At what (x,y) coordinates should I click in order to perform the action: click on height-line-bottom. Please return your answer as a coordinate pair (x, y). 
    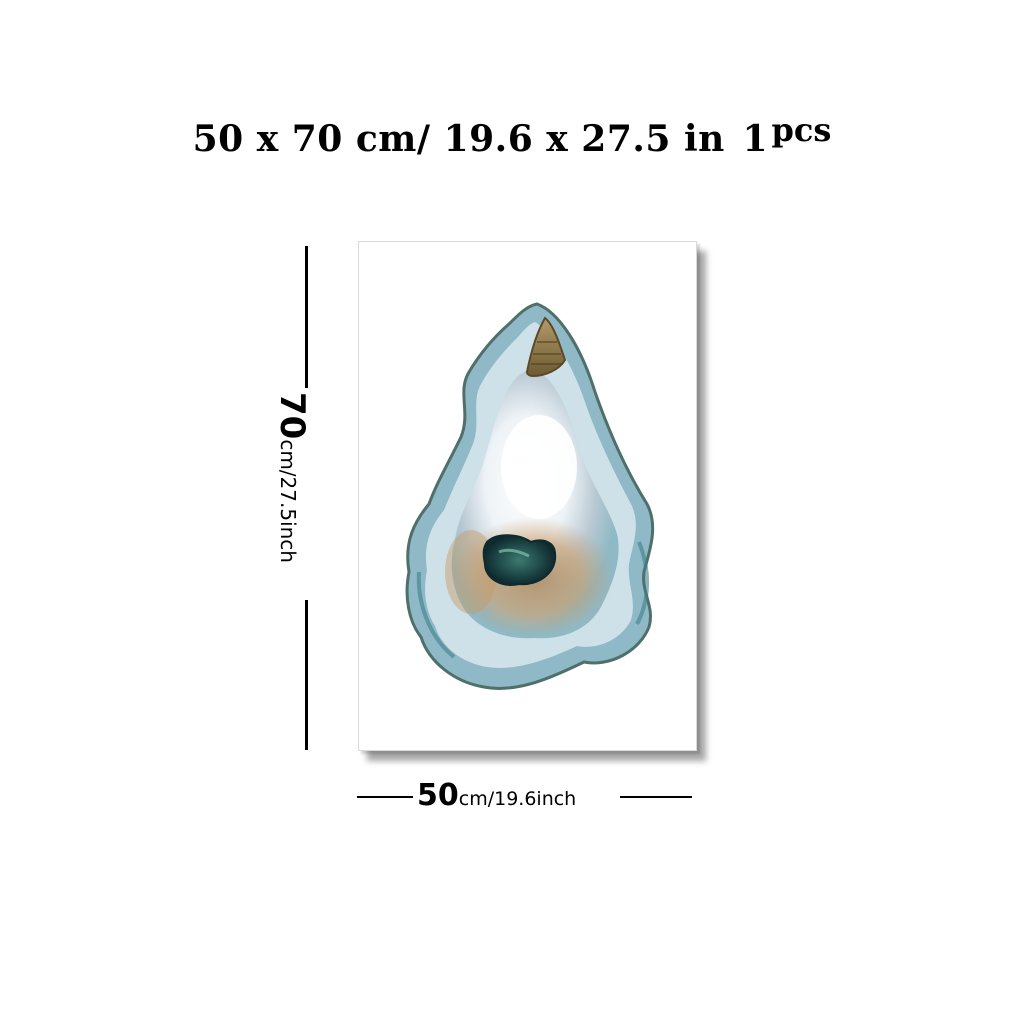
    Looking at the image, I should click on (306, 675).